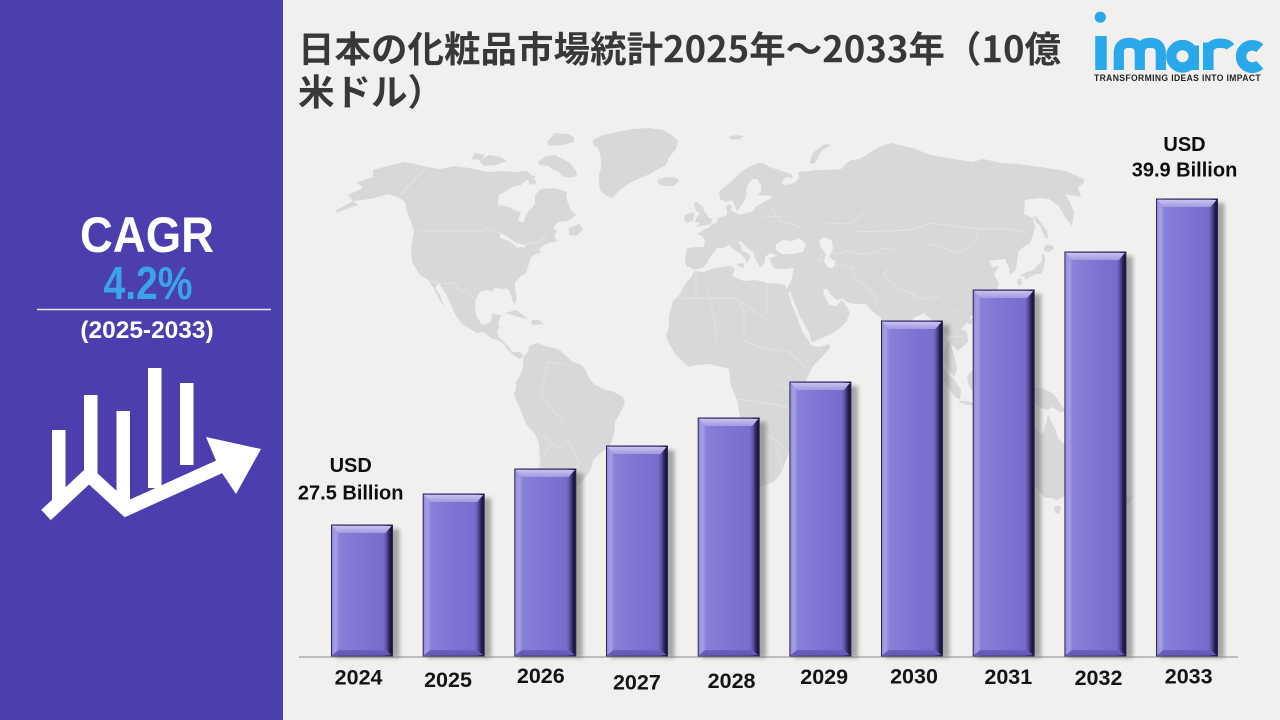 The height and width of the screenshot is (720, 1280). What do you see at coordinates (541, 676) in the screenshot?
I see `svg-text: 2026` at bounding box center [541, 676].